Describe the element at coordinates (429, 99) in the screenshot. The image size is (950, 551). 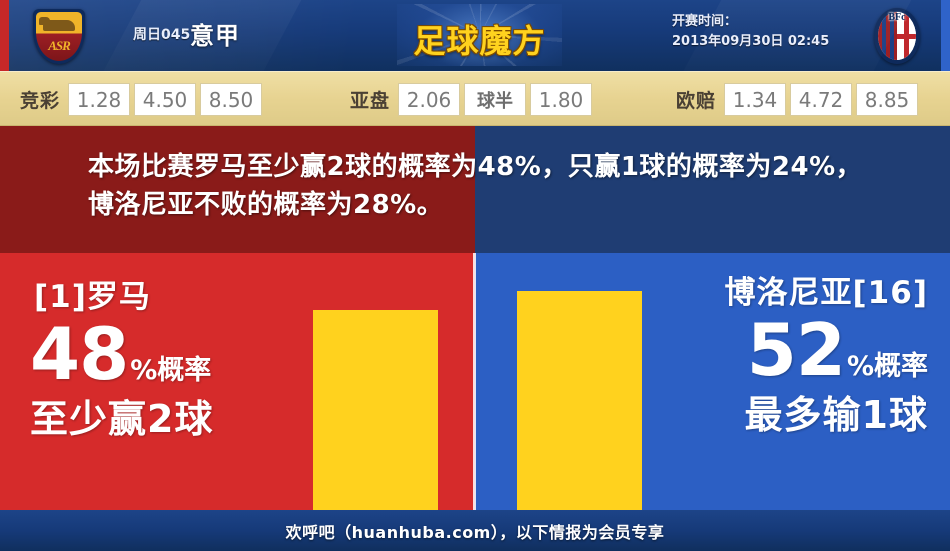
I see `odds-cell: 2.06` at that location.